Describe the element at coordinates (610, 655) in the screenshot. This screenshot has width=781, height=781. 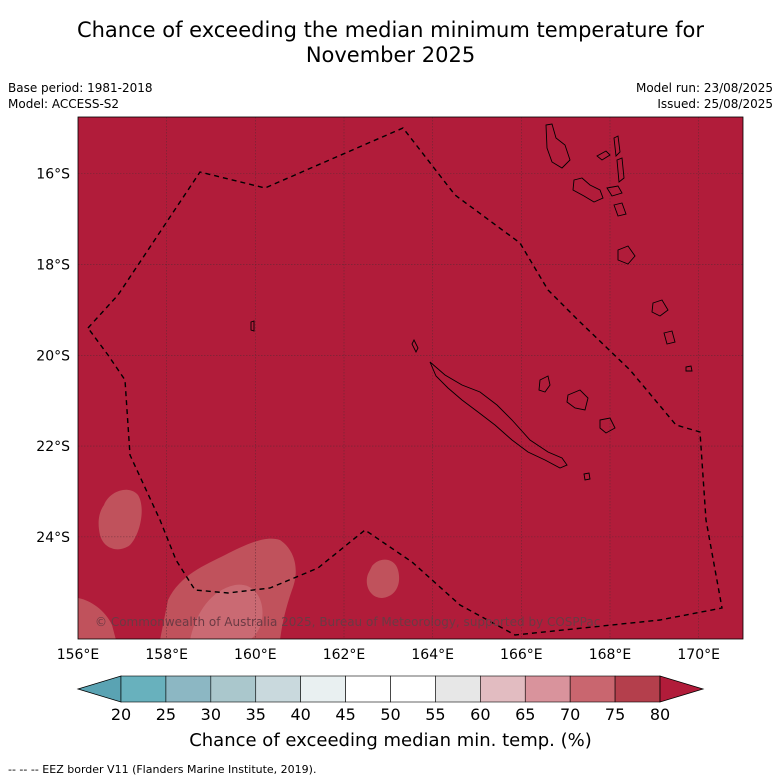
I see `lon-tick-label: 168°E` at that location.